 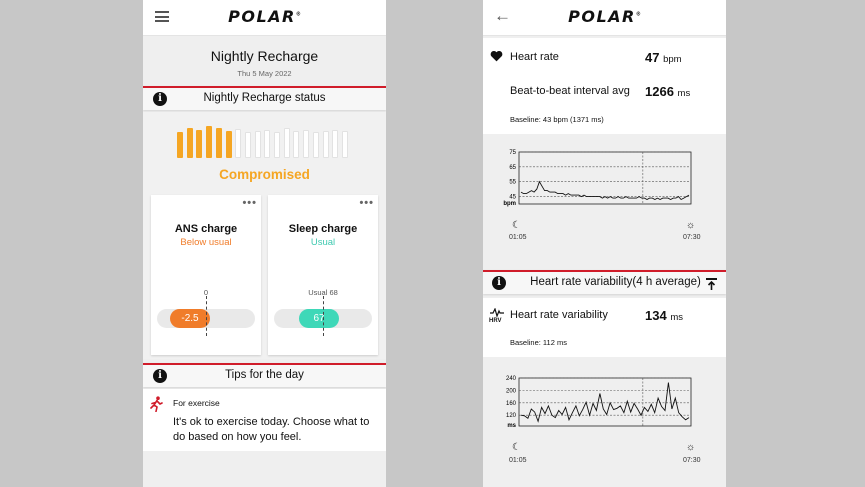 I want to click on y-tick-label: 240, so click(x=511, y=379).